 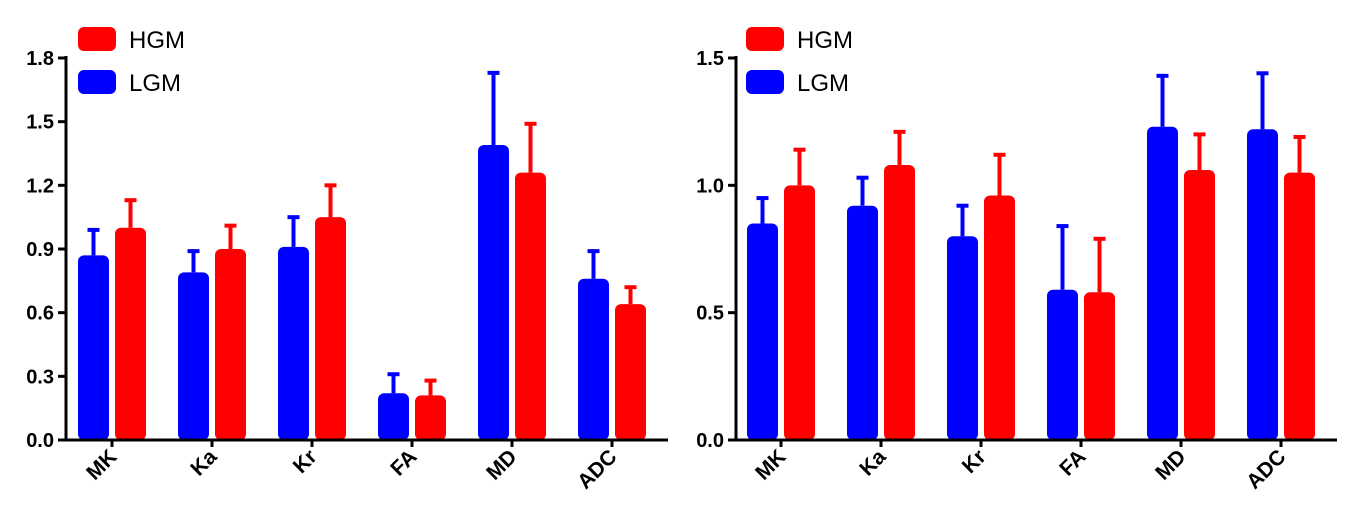 I want to click on y-tick-label: 1.0, so click(x=710, y=186).